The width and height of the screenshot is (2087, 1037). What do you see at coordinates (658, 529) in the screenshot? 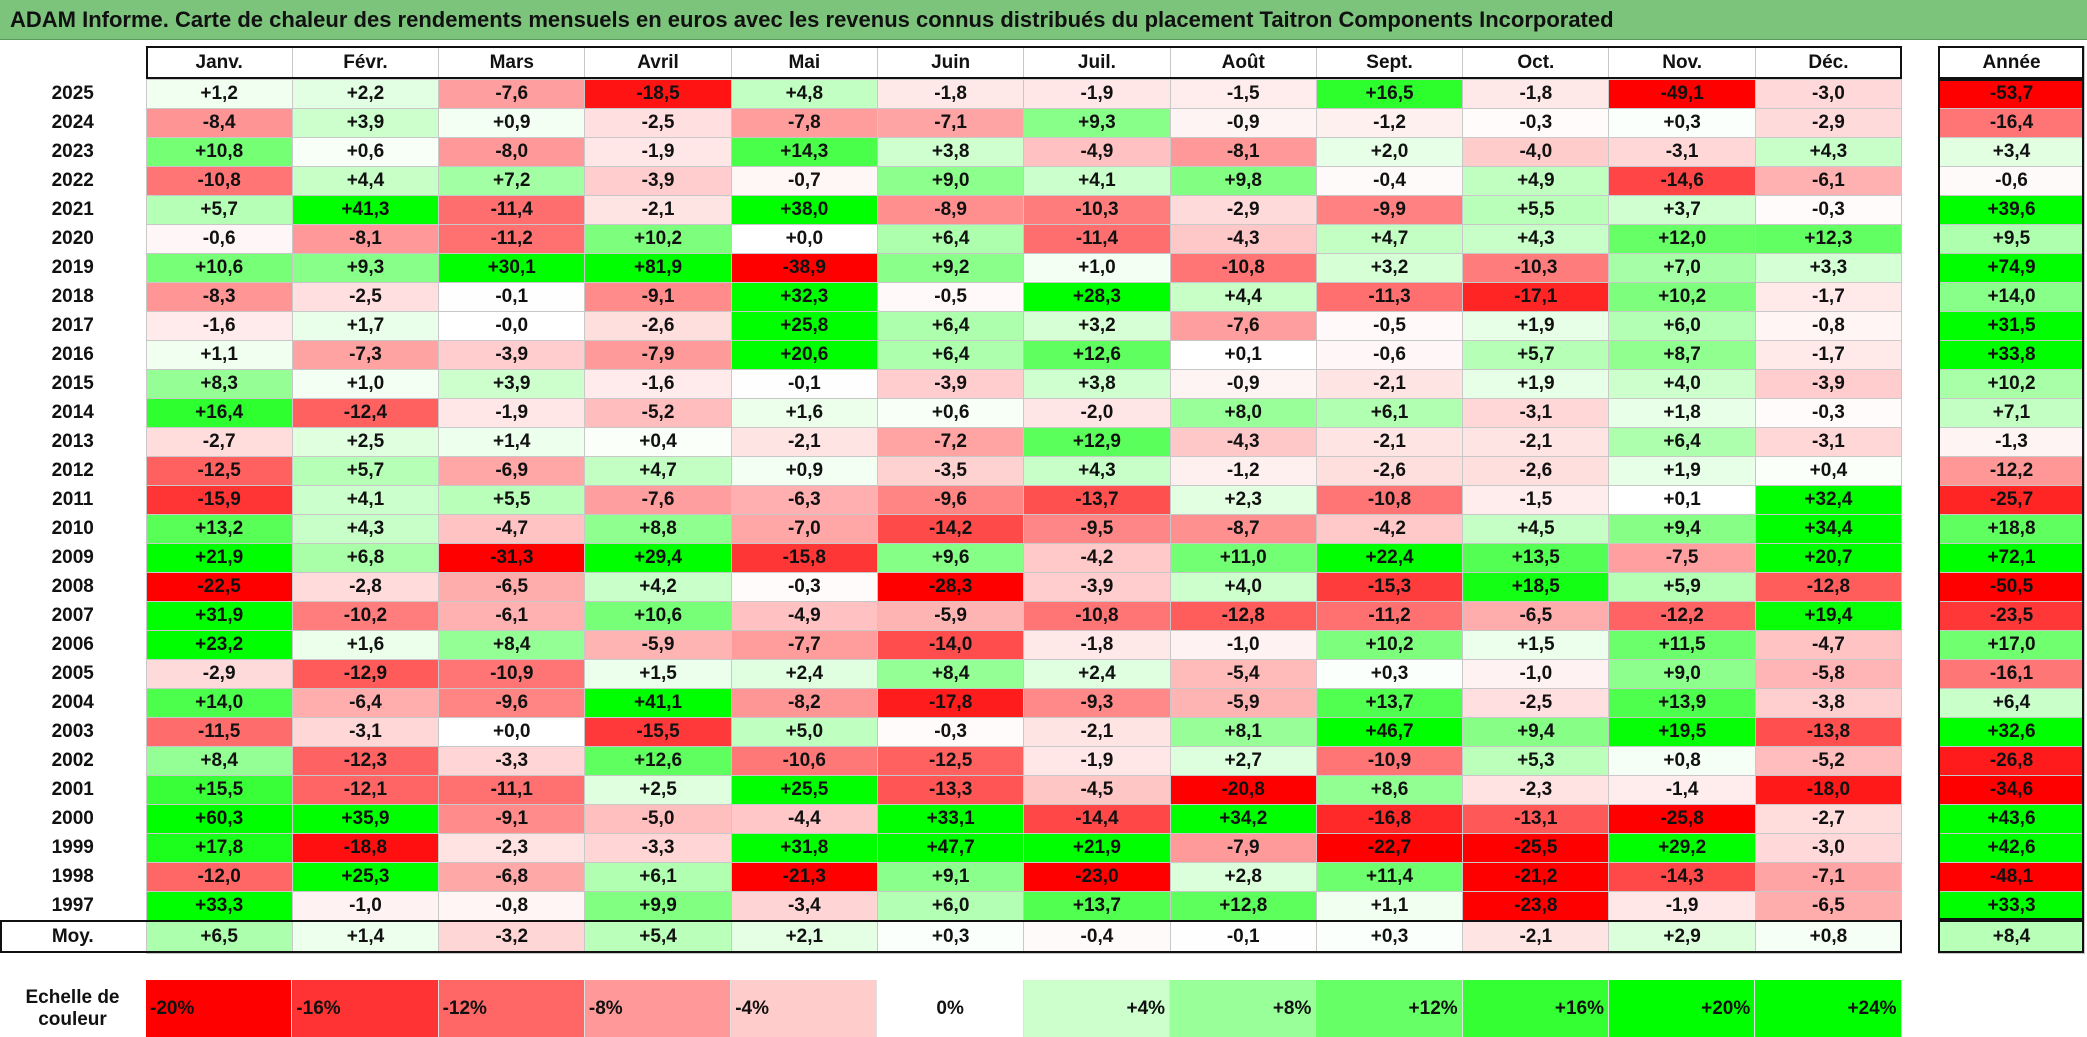
I see `heatmap-cell: +8,8` at bounding box center [658, 529].